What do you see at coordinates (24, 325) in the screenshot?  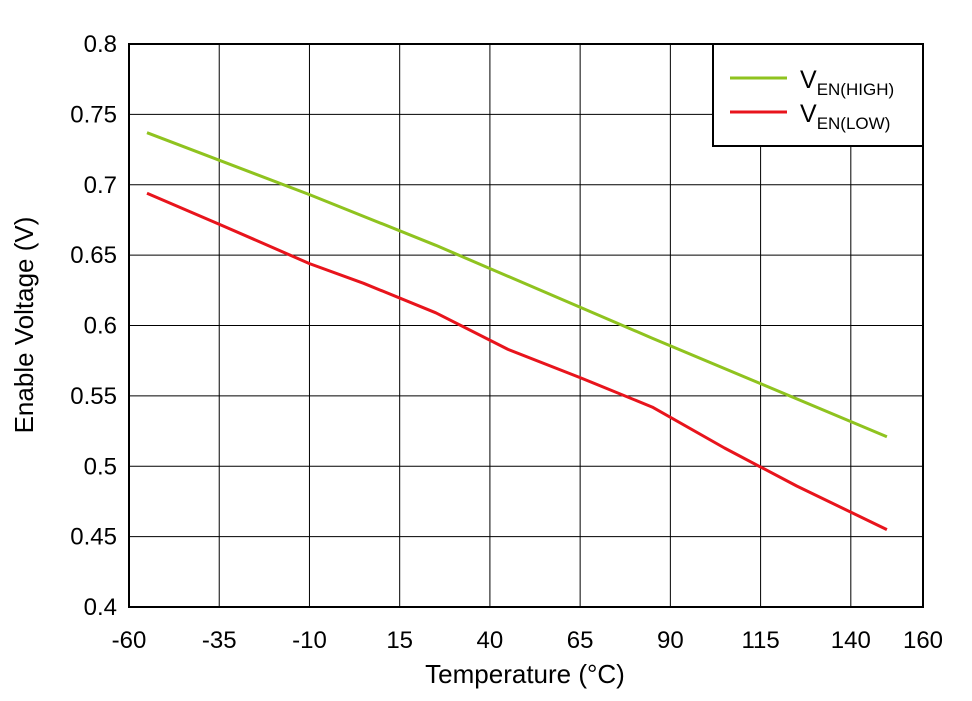 I see `y-axis-title: Enable Voltage (V)` at bounding box center [24, 325].